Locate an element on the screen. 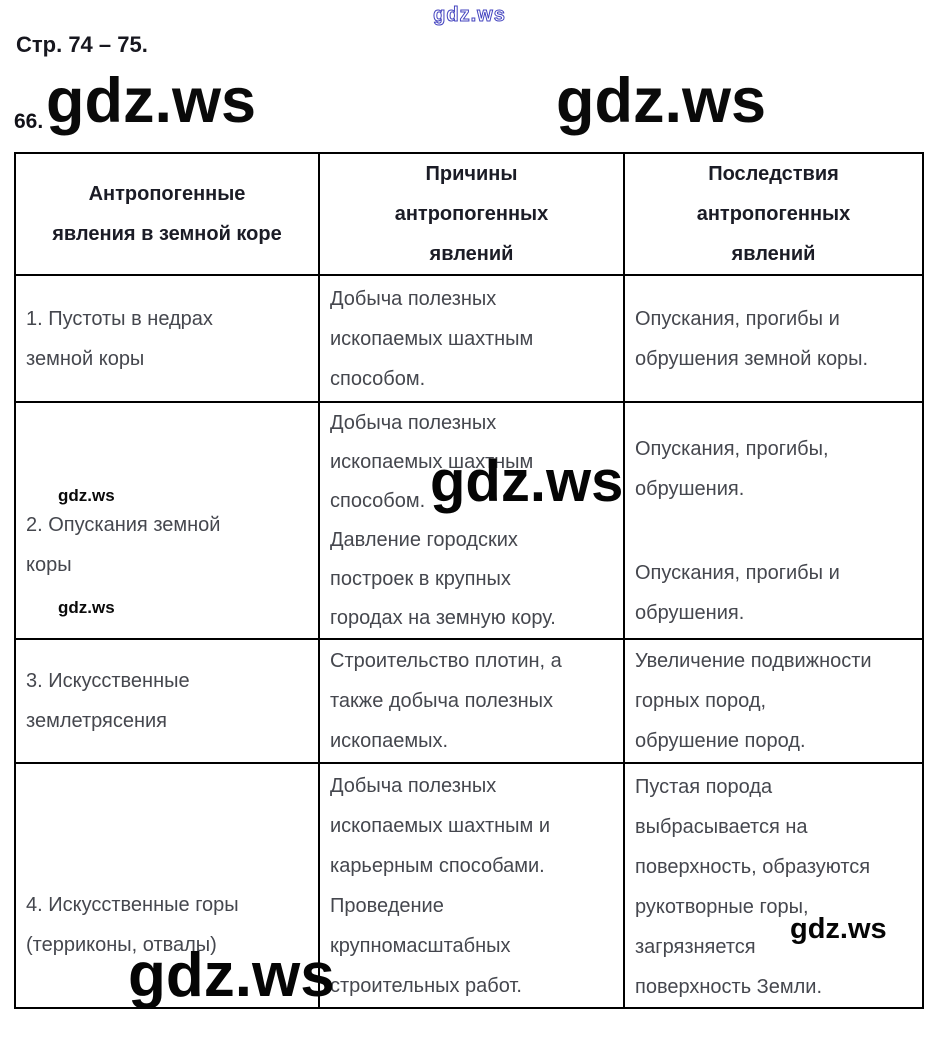  header-cell-causes: Причины антропогенных явлений is located at coordinates (471, 214).